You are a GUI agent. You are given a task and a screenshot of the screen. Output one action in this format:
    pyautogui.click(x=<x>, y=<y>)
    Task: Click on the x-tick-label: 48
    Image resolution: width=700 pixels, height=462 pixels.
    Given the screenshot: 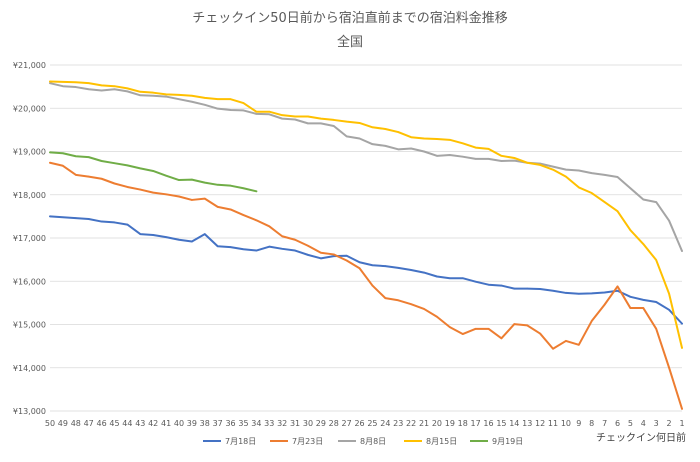 What is the action you would take?
    pyautogui.click(x=76, y=423)
    